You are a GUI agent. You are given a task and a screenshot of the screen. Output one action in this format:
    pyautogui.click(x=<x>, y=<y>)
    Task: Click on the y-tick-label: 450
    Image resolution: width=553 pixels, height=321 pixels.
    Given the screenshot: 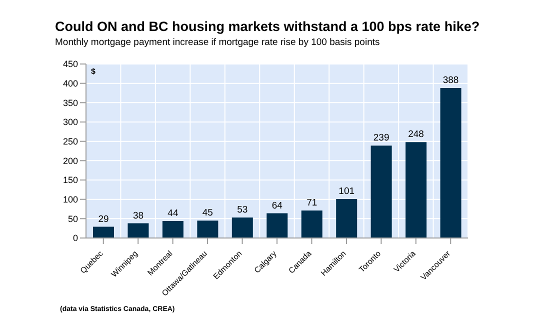 What is the action you would take?
    pyautogui.click(x=70, y=64)
    